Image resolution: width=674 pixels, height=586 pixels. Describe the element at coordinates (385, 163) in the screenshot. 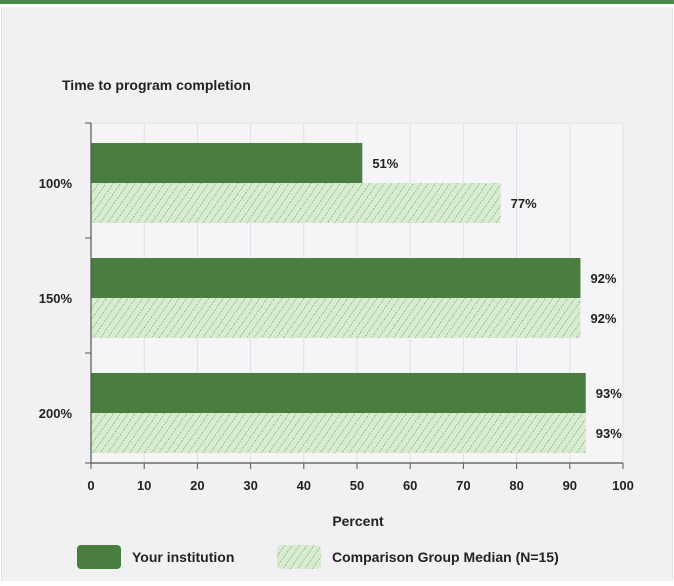

I see `data-label: 51%` at that location.